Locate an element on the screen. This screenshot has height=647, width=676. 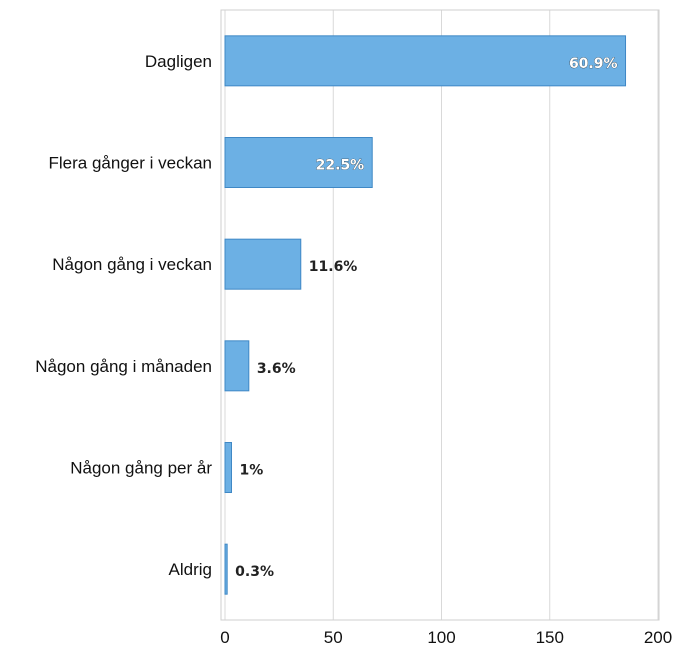
x-tick-label: 200 is located at coordinates (658, 637).